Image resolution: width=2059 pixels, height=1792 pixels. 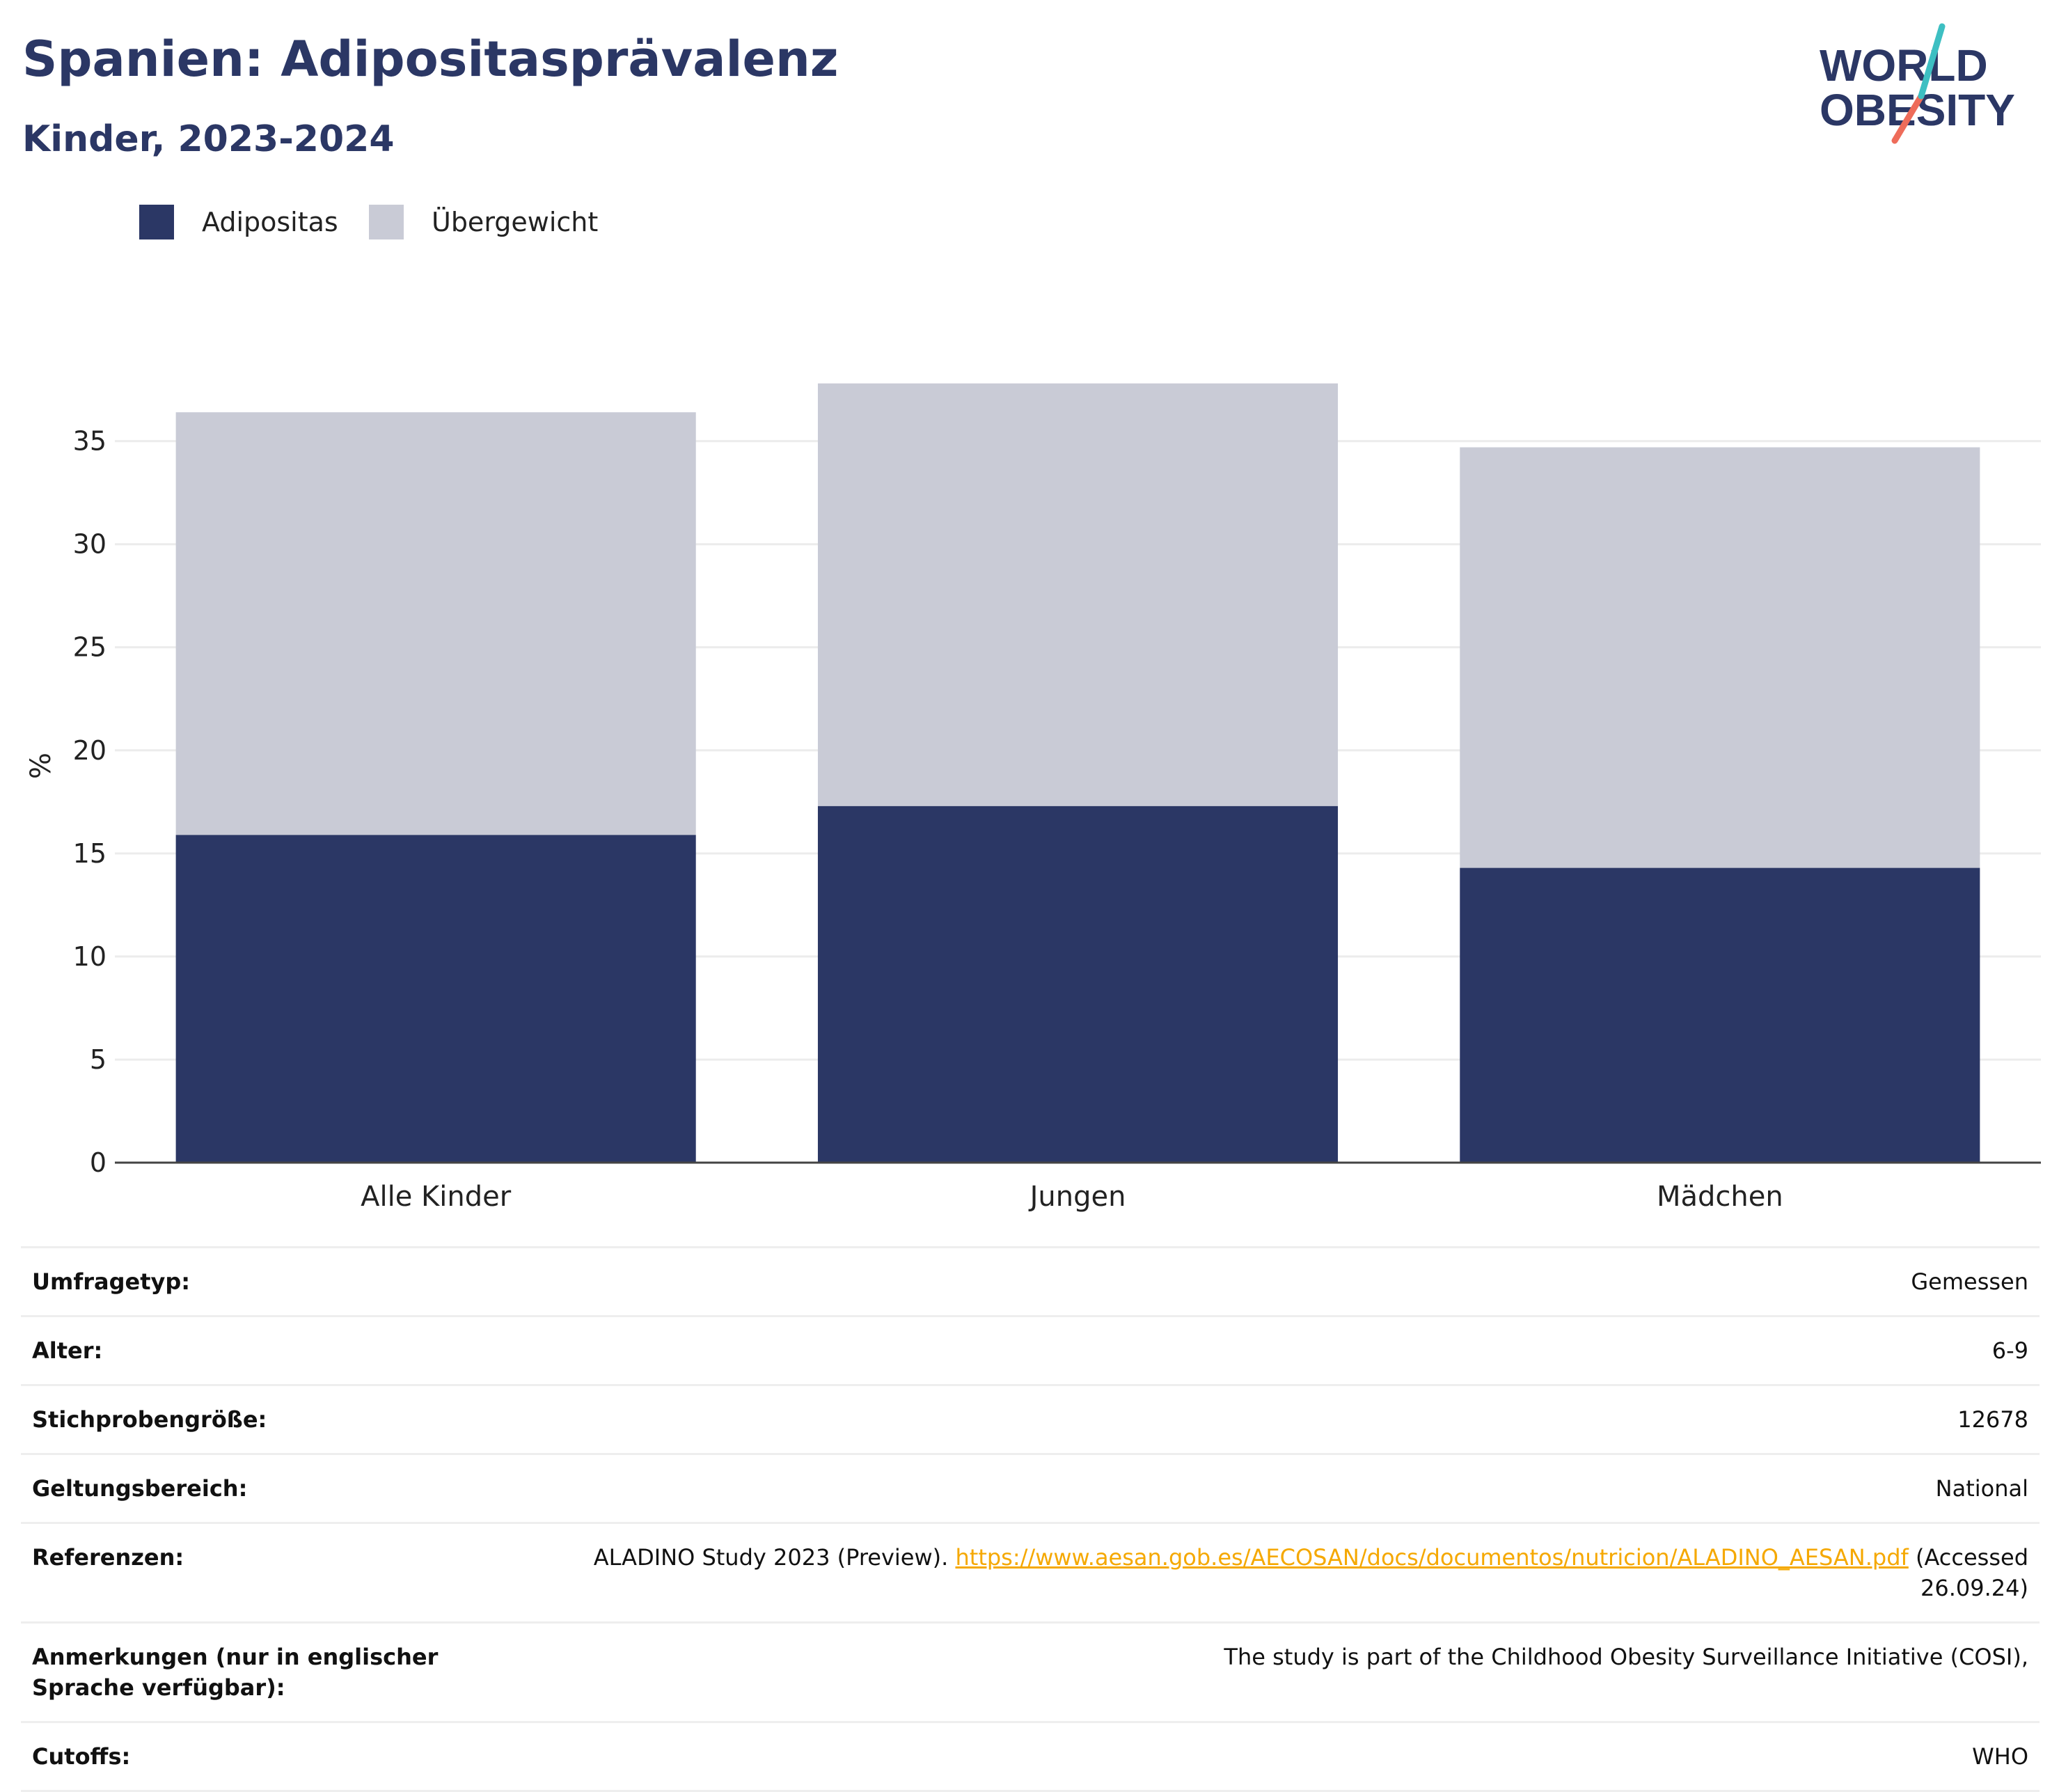 What do you see at coordinates (1720, 1197) in the screenshot?
I see `x-tick-label: Mädchen` at bounding box center [1720, 1197].